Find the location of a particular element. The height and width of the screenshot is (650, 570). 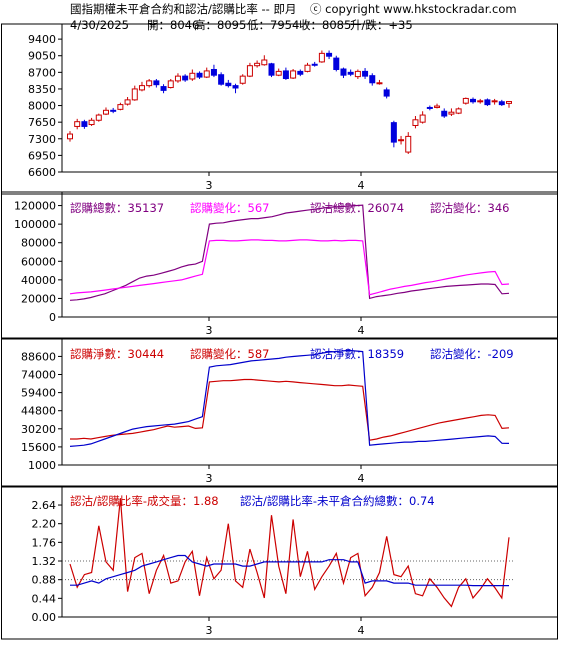

y-tick-label: 88600 is located at coordinates (38, 356).